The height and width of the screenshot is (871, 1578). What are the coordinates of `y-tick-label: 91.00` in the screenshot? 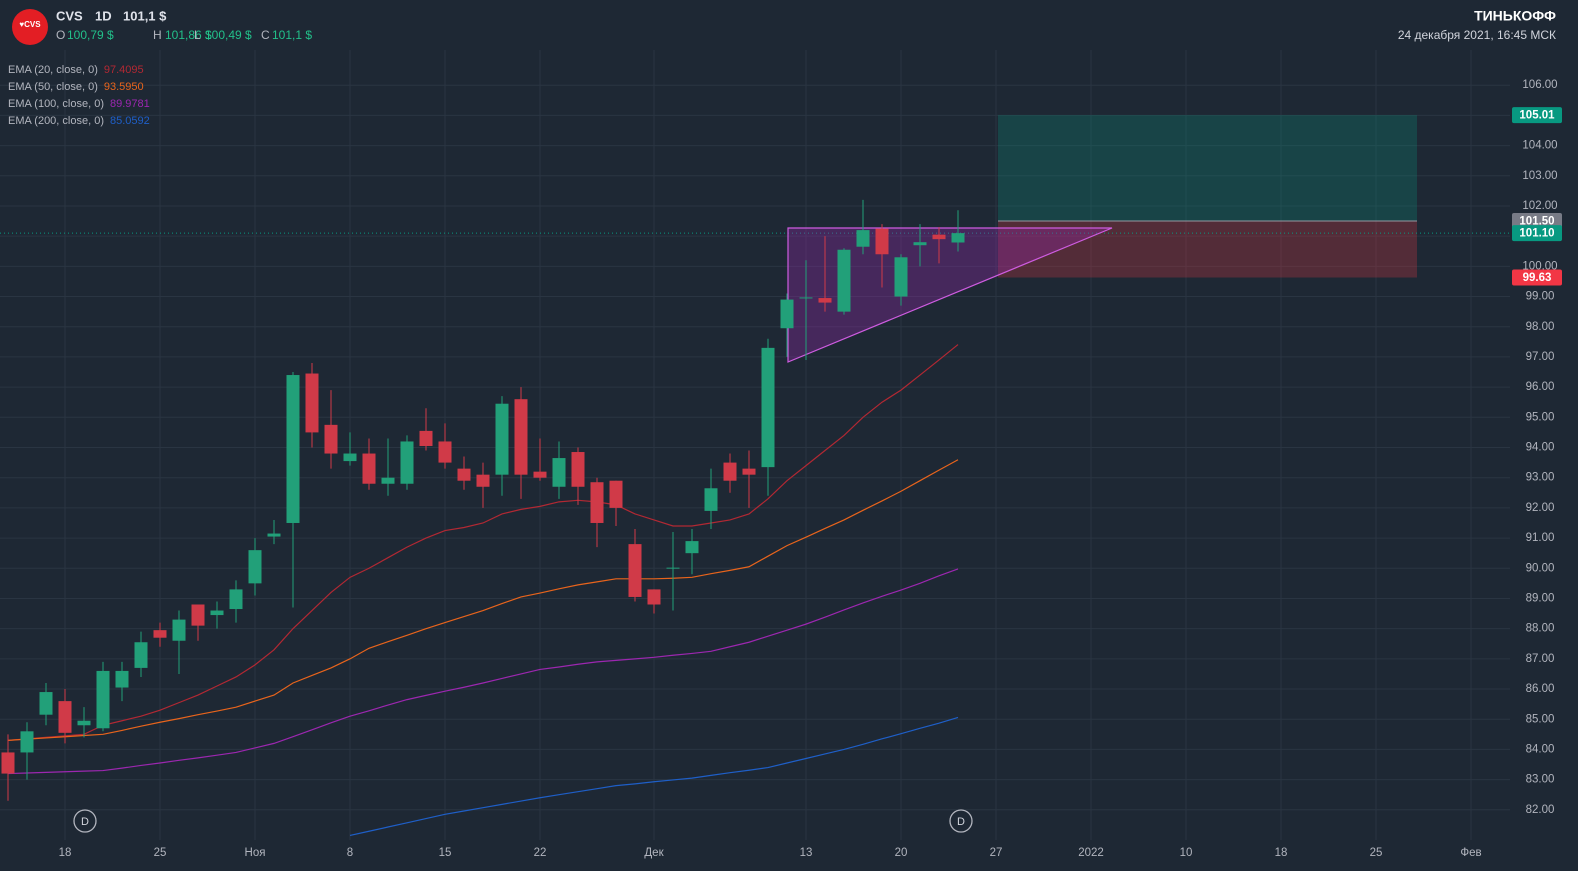 It's located at (1540, 538).